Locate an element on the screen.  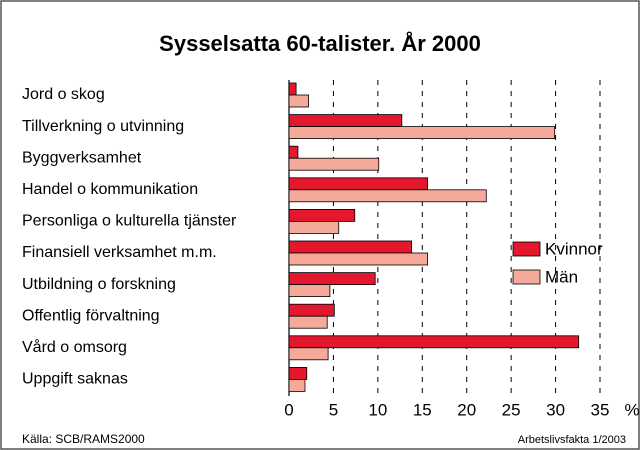
x-tick-label: 25 is located at coordinates (511, 409).